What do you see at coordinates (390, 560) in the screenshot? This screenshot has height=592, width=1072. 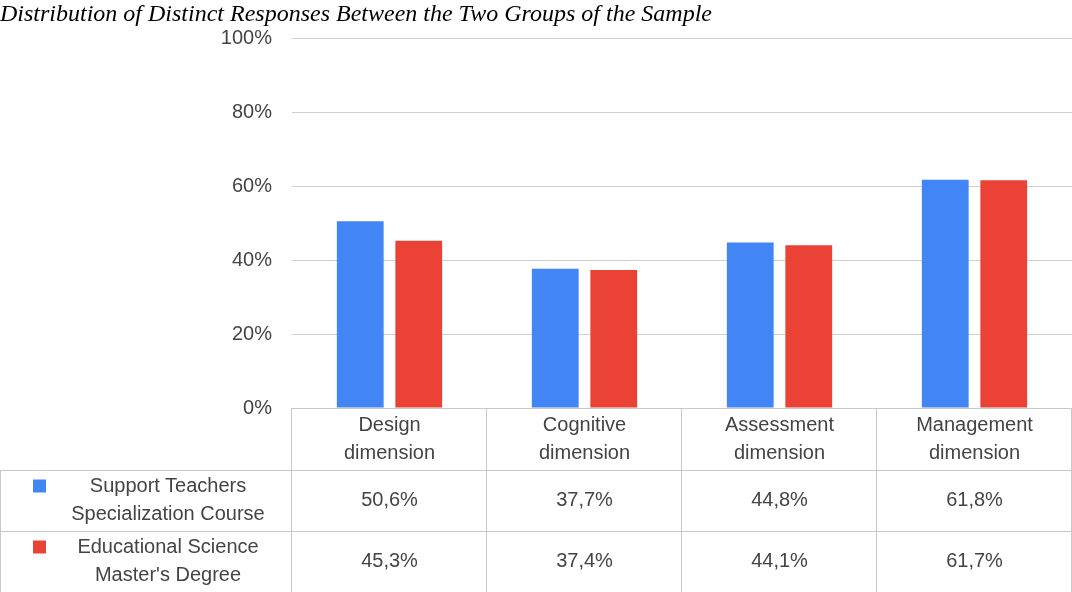 I see `data-label: 45,3%` at bounding box center [390, 560].